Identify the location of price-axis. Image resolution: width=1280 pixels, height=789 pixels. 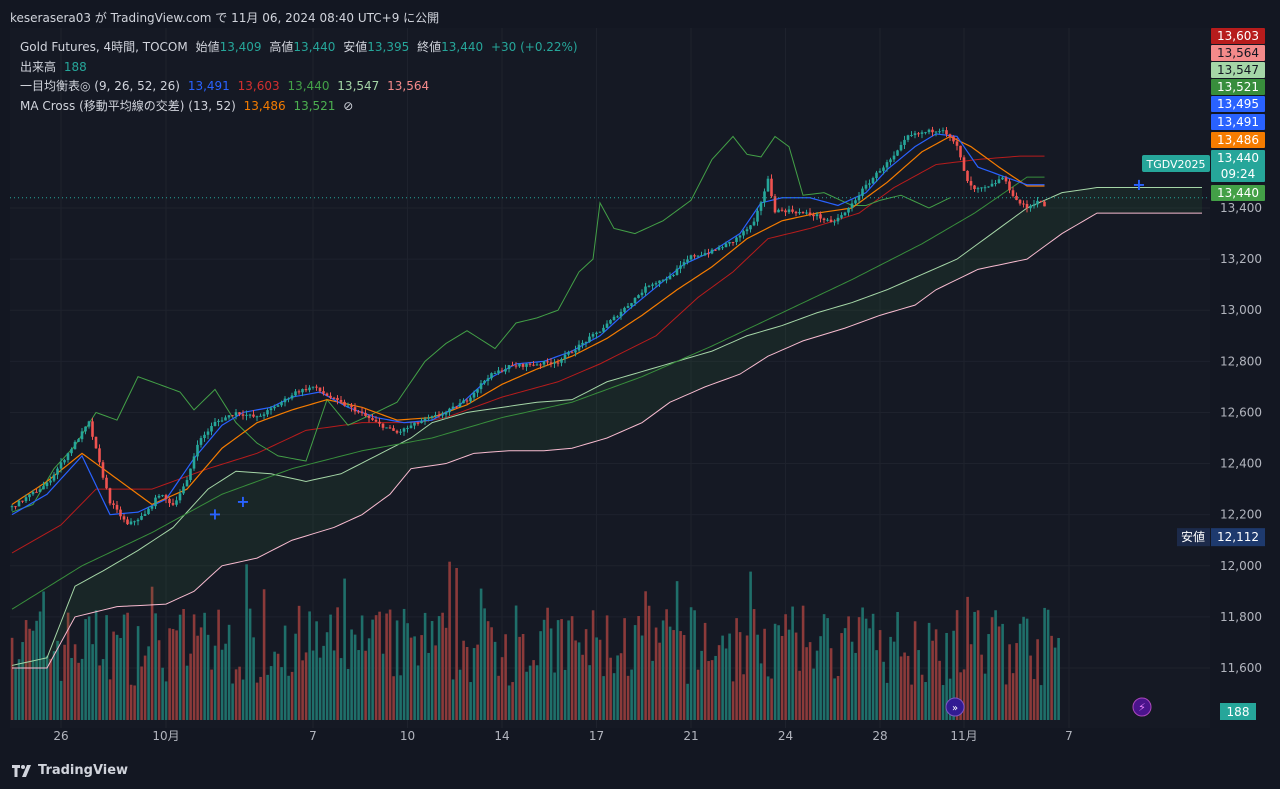
(1245, 390).